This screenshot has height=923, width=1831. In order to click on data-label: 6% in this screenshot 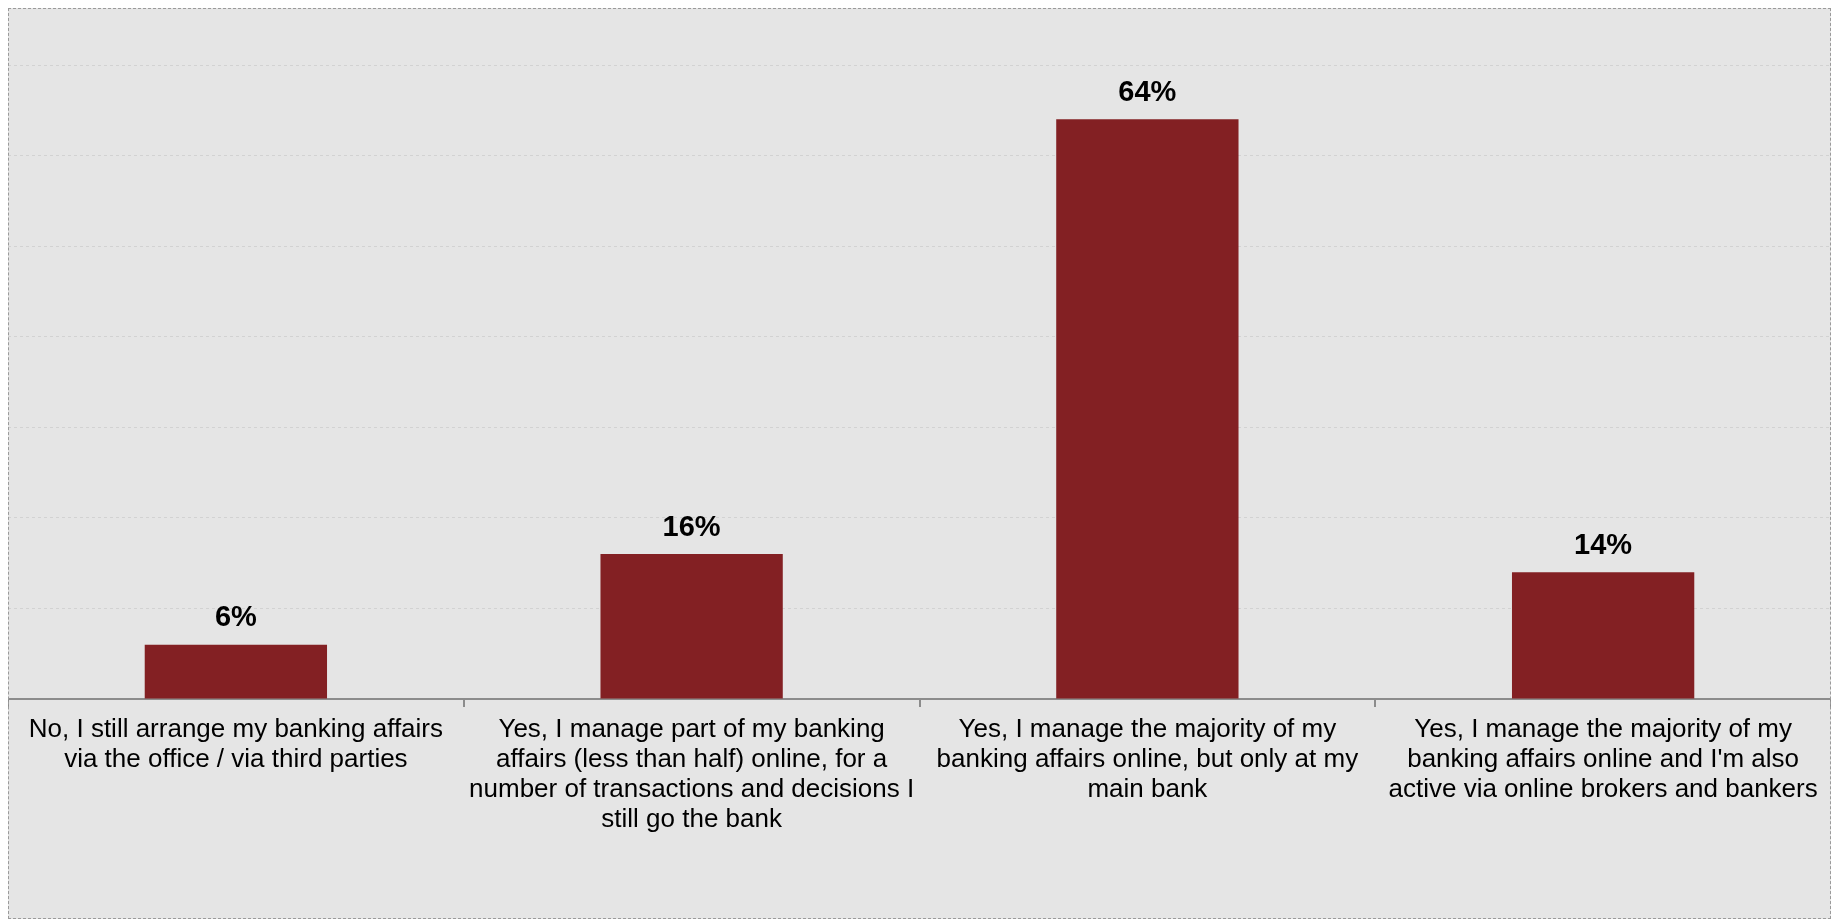, I will do `click(236, 616)`.